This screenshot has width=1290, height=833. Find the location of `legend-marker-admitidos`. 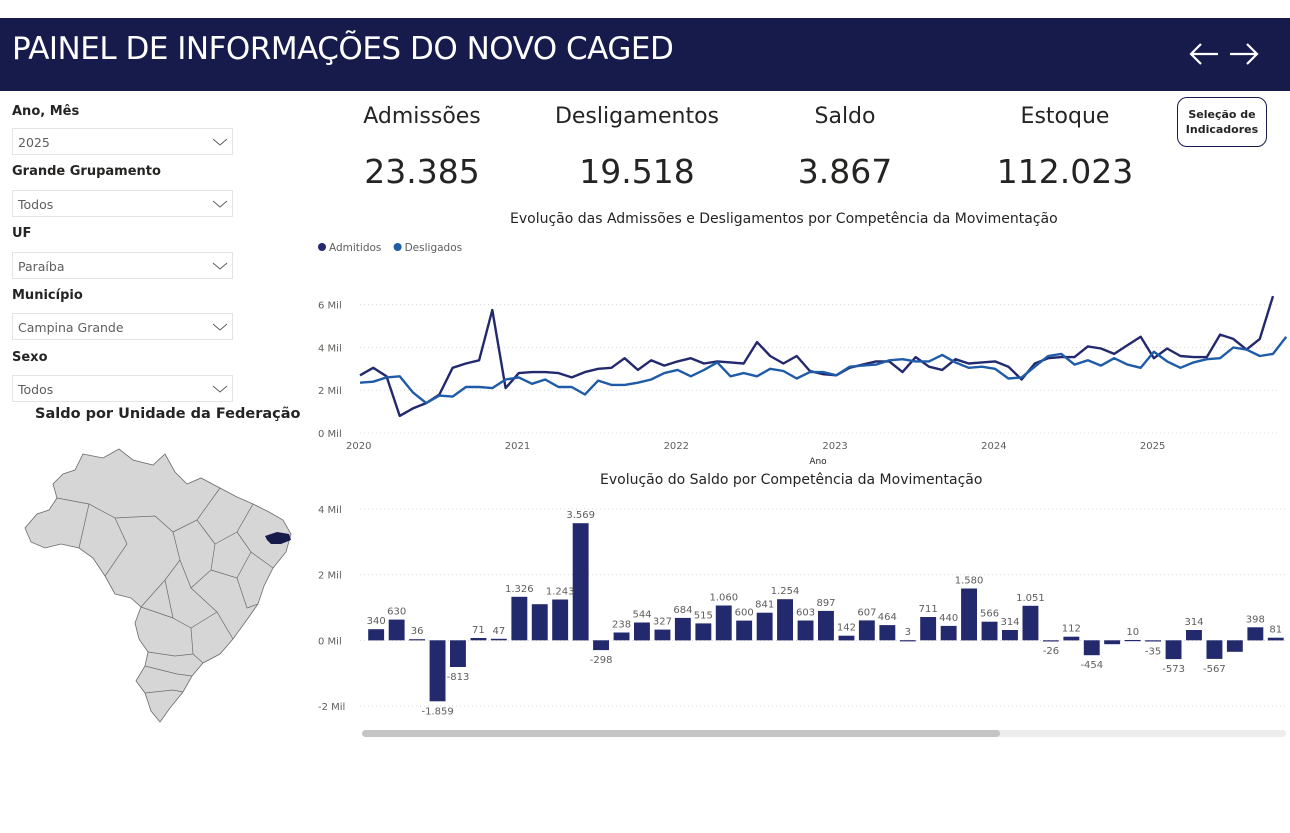

legend-marker-admitidos is located at coordinates (322, 247).